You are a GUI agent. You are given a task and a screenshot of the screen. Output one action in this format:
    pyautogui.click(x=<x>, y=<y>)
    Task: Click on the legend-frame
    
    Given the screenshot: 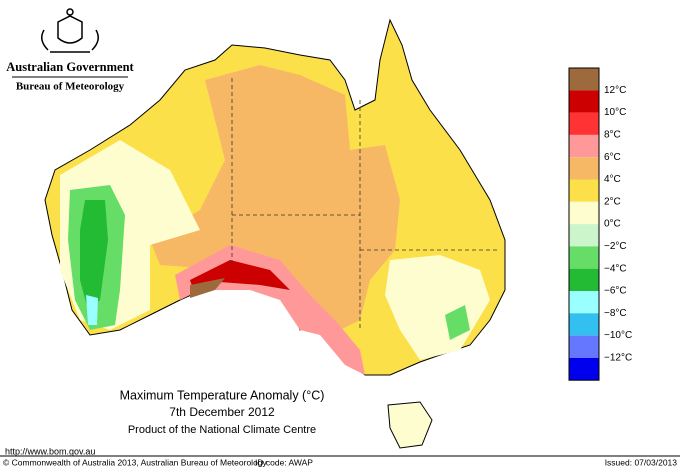 What is the action you would take?
    pyautogui.click(x=584, y=224)
    